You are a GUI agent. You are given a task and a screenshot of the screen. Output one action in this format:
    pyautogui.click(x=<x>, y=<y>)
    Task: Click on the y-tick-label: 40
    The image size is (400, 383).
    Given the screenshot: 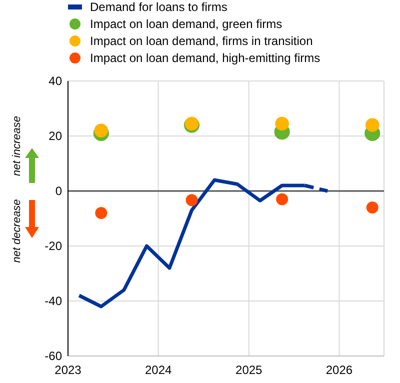 What is the action you would take?
    pyautogui.click(x=55, y=81)
    